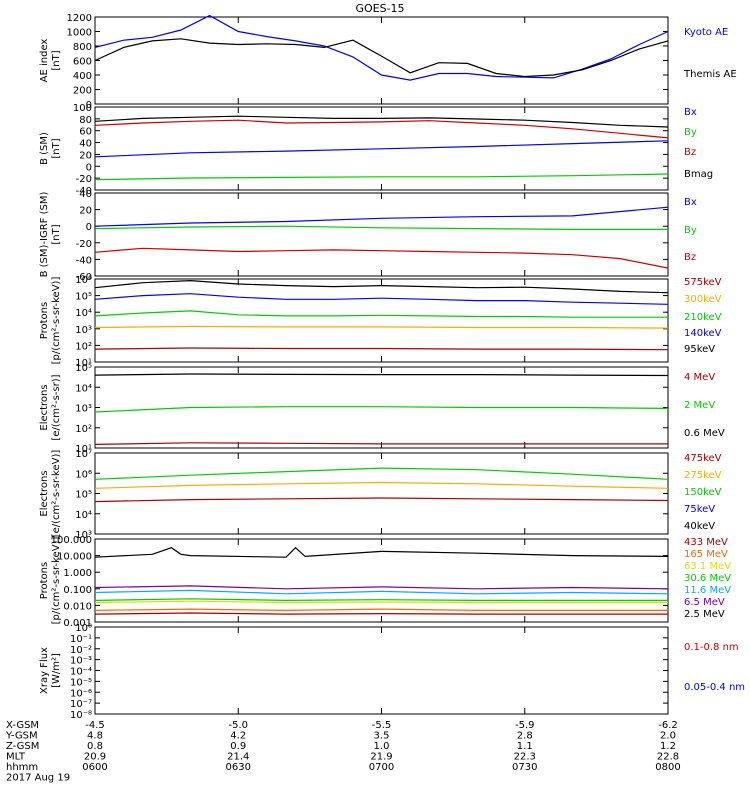 This screenshot has width=750, height=800. Describe the element at coordinates (22, 767) in the screenshot. I see `x-row-label: hhmm` at that location.